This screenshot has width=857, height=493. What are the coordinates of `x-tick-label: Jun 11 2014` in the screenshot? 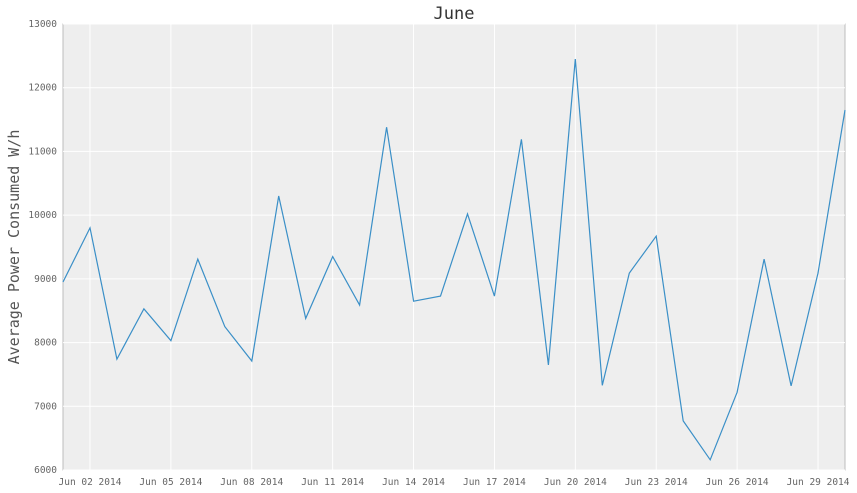 It's located at (332, 482).